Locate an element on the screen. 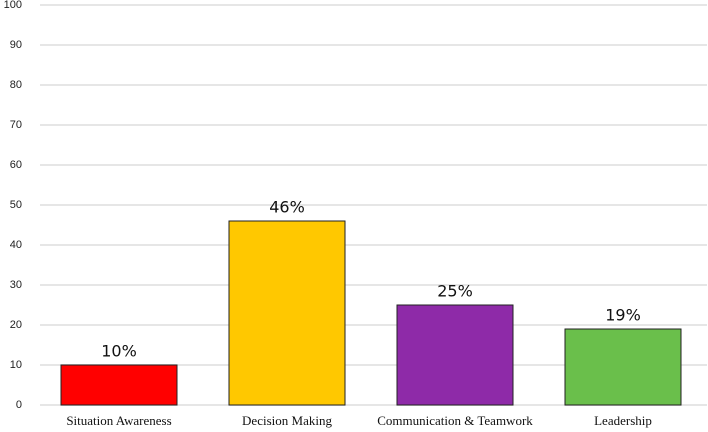 The width and height of the screenshot is (708, 432). value-label: 25% is located at coordinates (455, 291).